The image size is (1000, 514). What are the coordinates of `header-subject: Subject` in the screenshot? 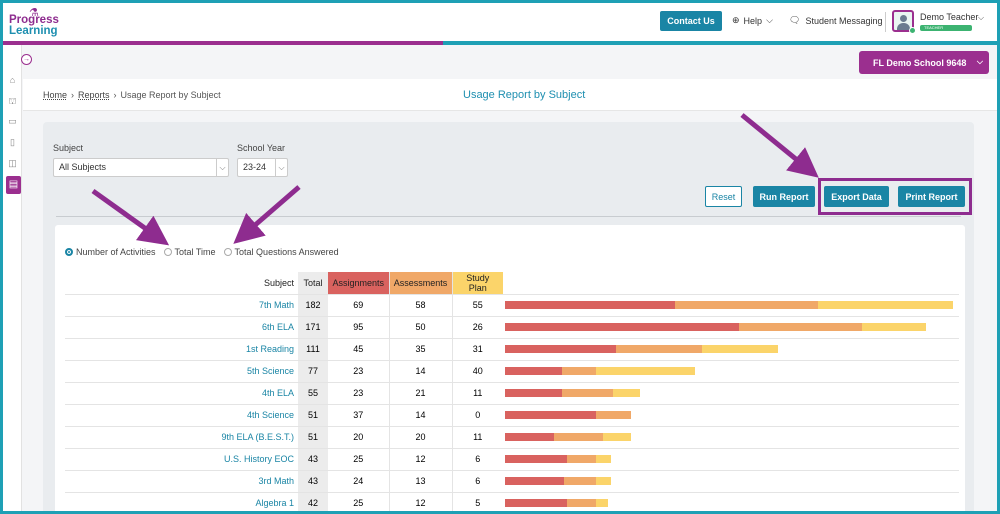 It's located at (181, 283).